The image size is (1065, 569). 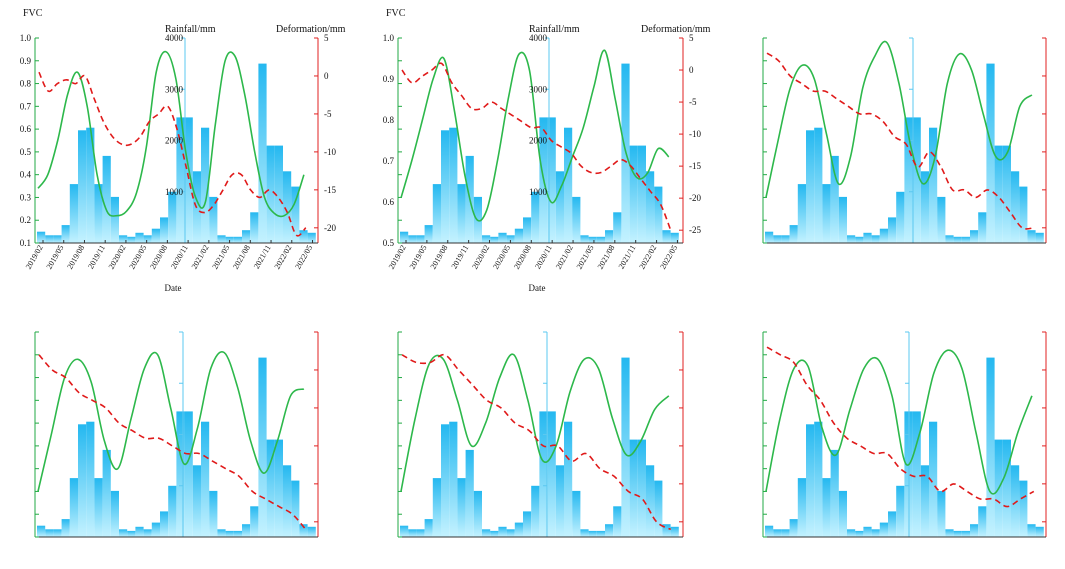 I want to click on x-tick-label: 2020/11, so click(x=543, y=257).